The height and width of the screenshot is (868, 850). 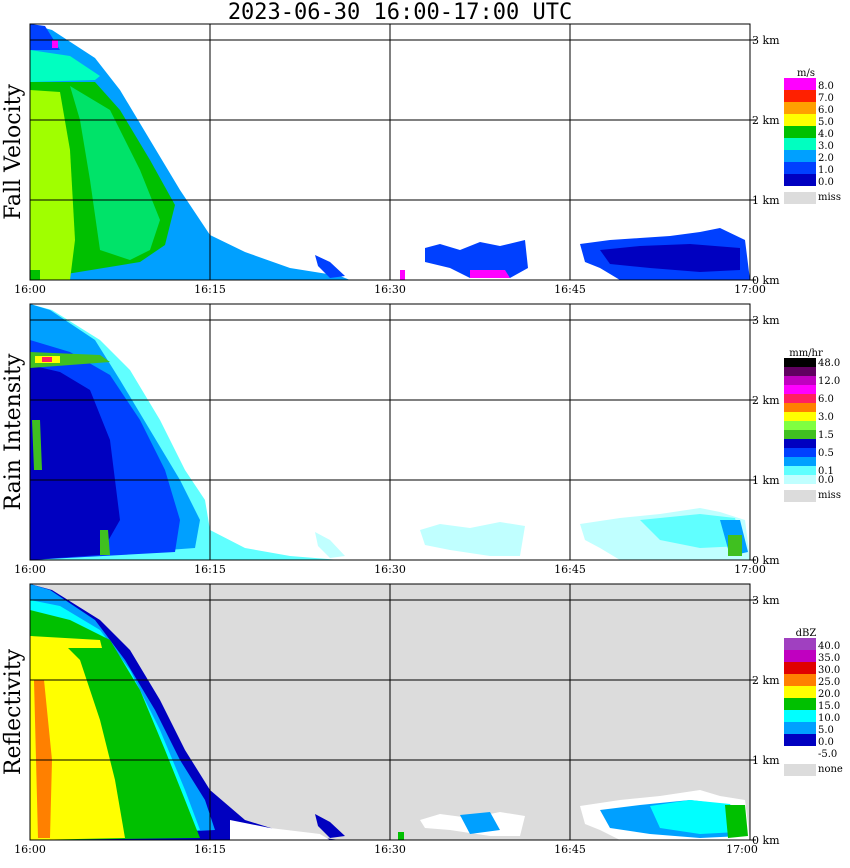 I want to click on legend-unit: m/s, so click(x=806, y=73).